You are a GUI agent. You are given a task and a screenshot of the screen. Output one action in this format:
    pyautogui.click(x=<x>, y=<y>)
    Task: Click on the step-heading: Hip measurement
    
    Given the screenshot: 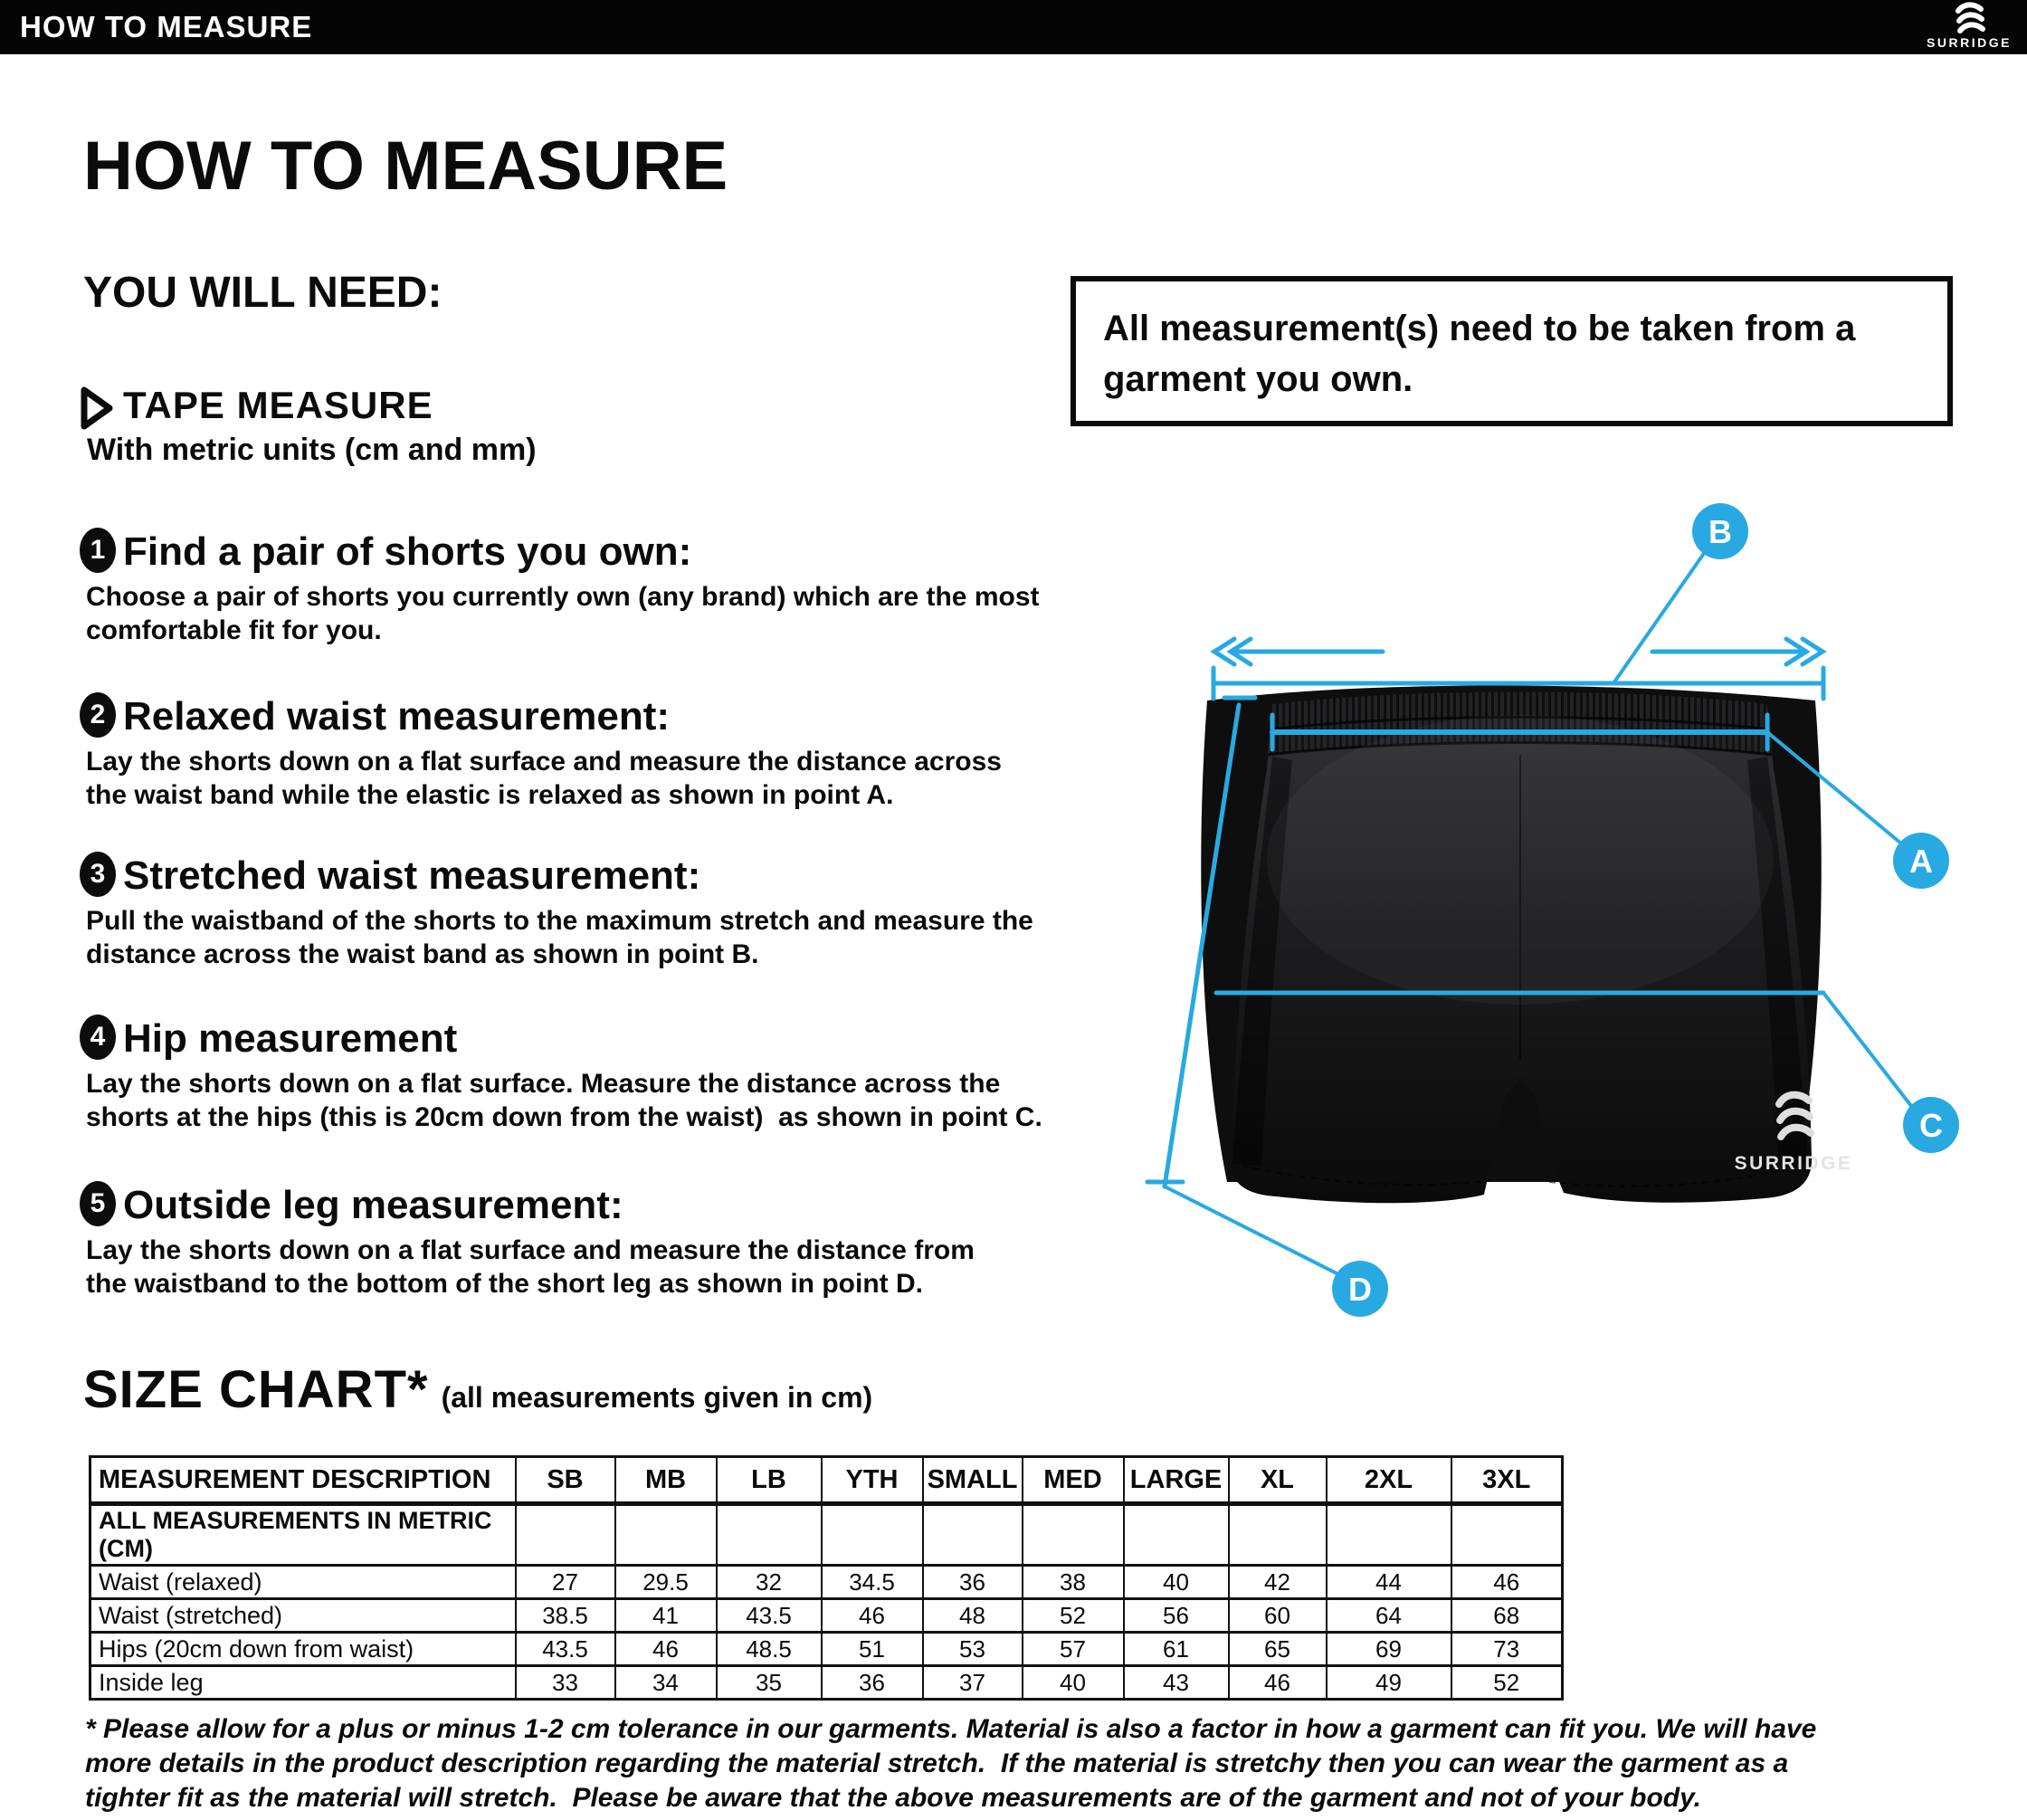 What is the action you would take?
    pyautogui.click(x=290, y=1038)
    